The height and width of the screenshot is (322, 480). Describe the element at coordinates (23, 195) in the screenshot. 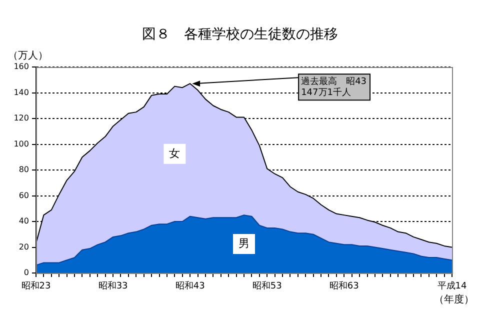

I see `y-tick-label: 60` at that location.